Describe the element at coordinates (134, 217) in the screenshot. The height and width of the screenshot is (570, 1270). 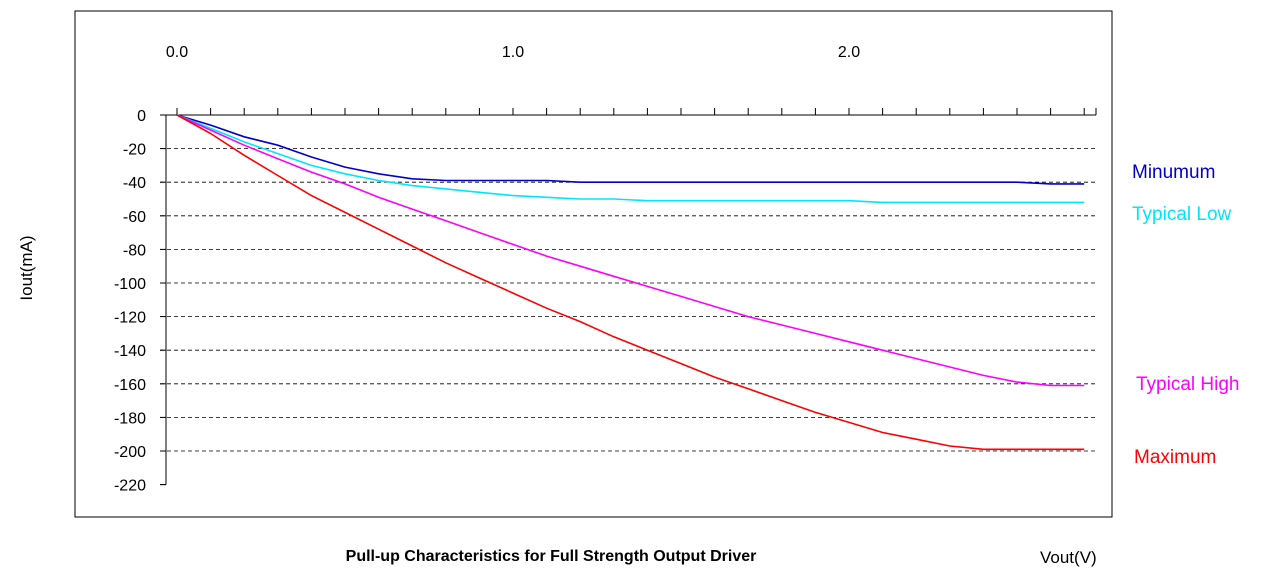
I see `y-tick-label: -60` at that location.